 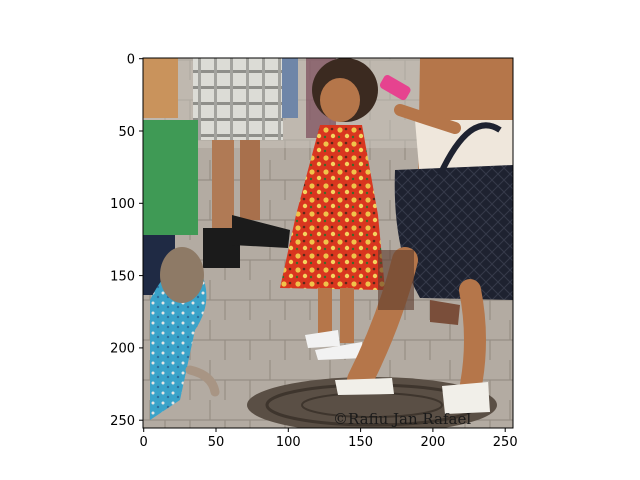 What do you see at coordinates (432, 442) in the screenshot?
I see `x-tick-label: 200` at bounding box center [432, 442].